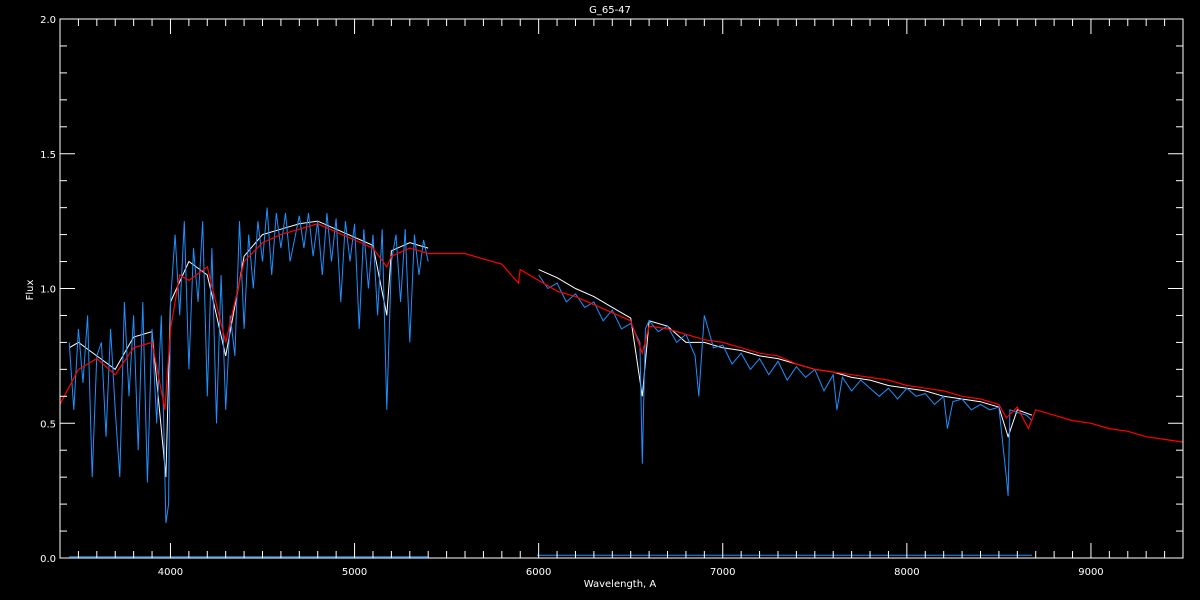 The height and width of the screenshot is (600, 1200). What do you see at coordinates (722, 572) in the screenshot?
I see `x-tick-label: 7000` at bounding box center [722, 572].